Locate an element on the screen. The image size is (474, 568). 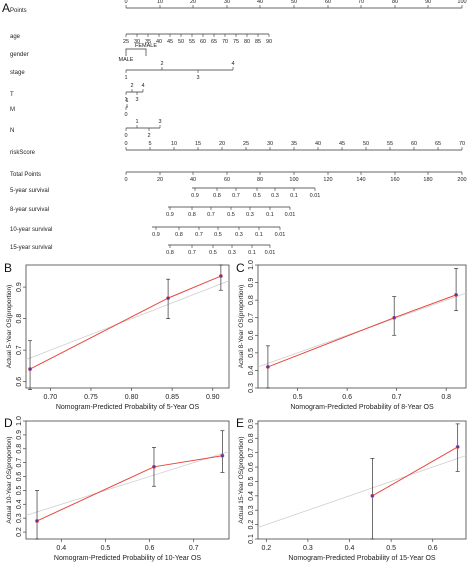
nomogram-tick-label: 25 is located at coordinates (126, 42).